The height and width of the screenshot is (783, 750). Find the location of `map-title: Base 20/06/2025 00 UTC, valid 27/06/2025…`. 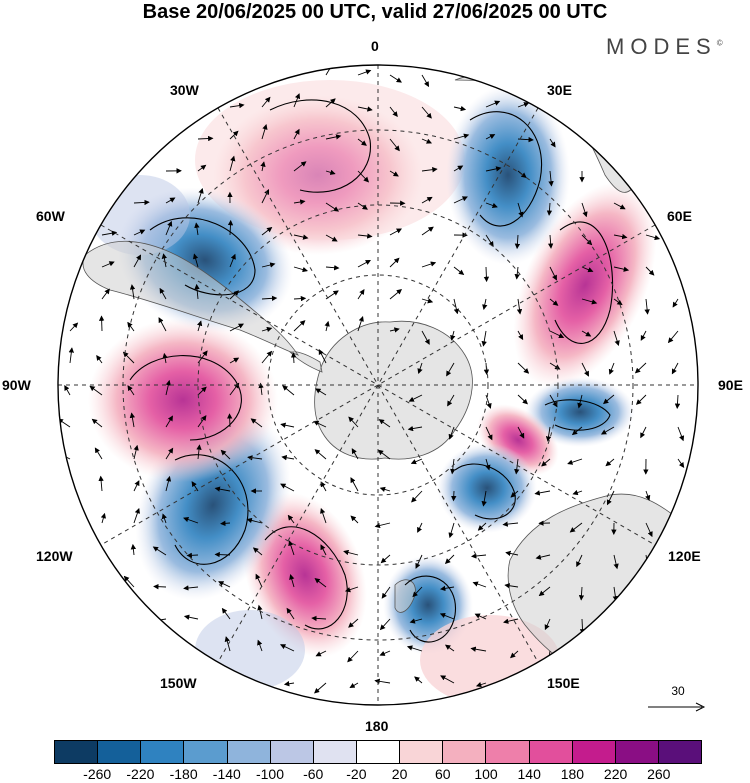

map-title: Base 20/06/2025 00 UTC, valid 27/06/2025… is located at coordinates (375, 12).